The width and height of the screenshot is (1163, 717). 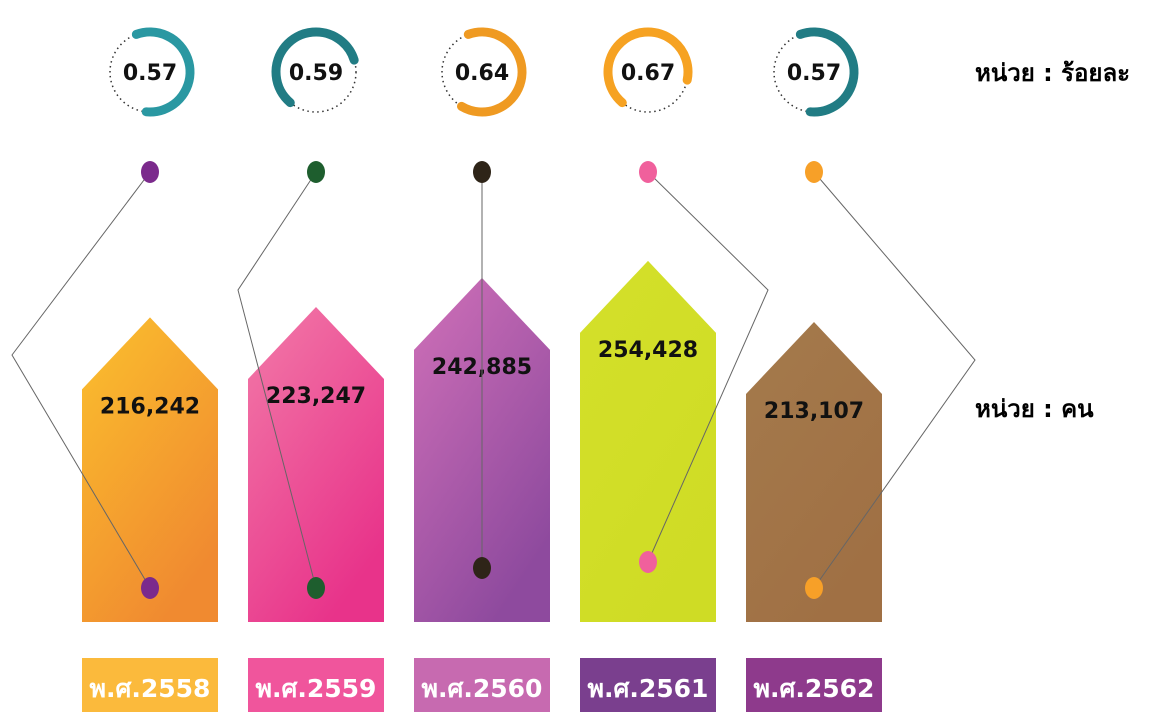 What do you see at coordinates (1034, 409) in the screenshot?
I see `value-unit: หน่วย : คน` at bounding box center [1034, 409].